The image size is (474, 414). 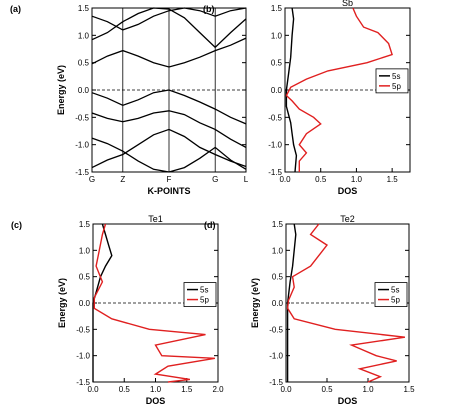 What do you see at coordinates (218, 389) in the screenshot?
I see `x-tick-label: 2.0` at bounding box center [218, 389].